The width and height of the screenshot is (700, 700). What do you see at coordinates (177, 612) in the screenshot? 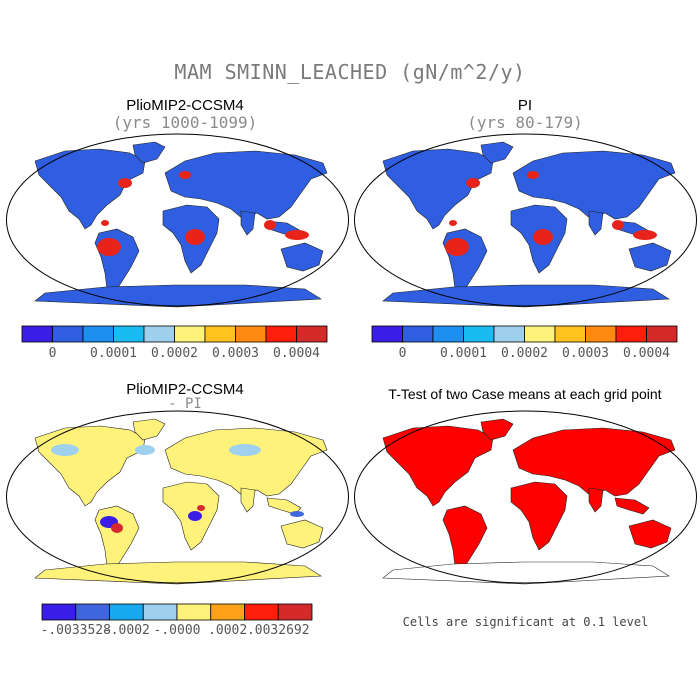
I see `colorbar-diff` at bounding box center [177, 612].